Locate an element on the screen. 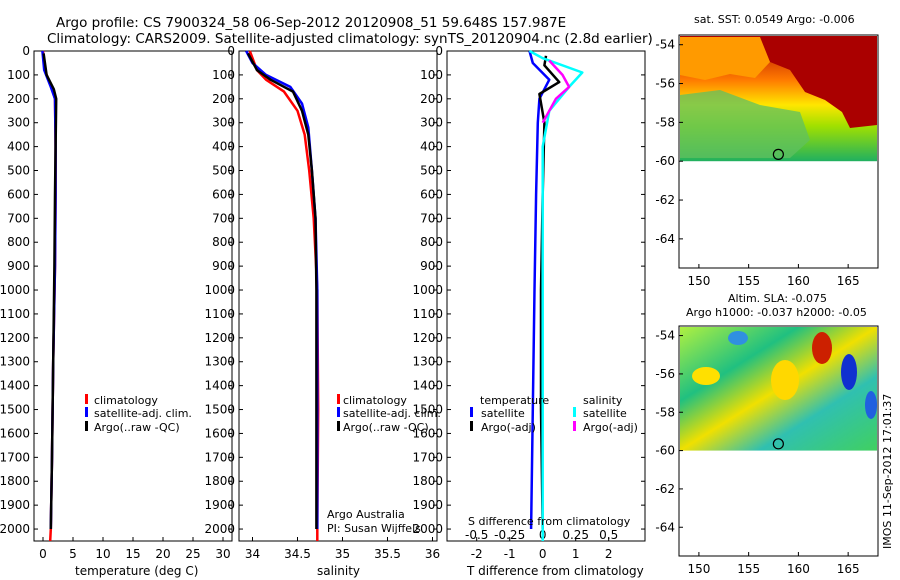 The width and height of the screenshot is (900, 580). legend-label: Argo(-adj) is located at coordinates (508, 427).